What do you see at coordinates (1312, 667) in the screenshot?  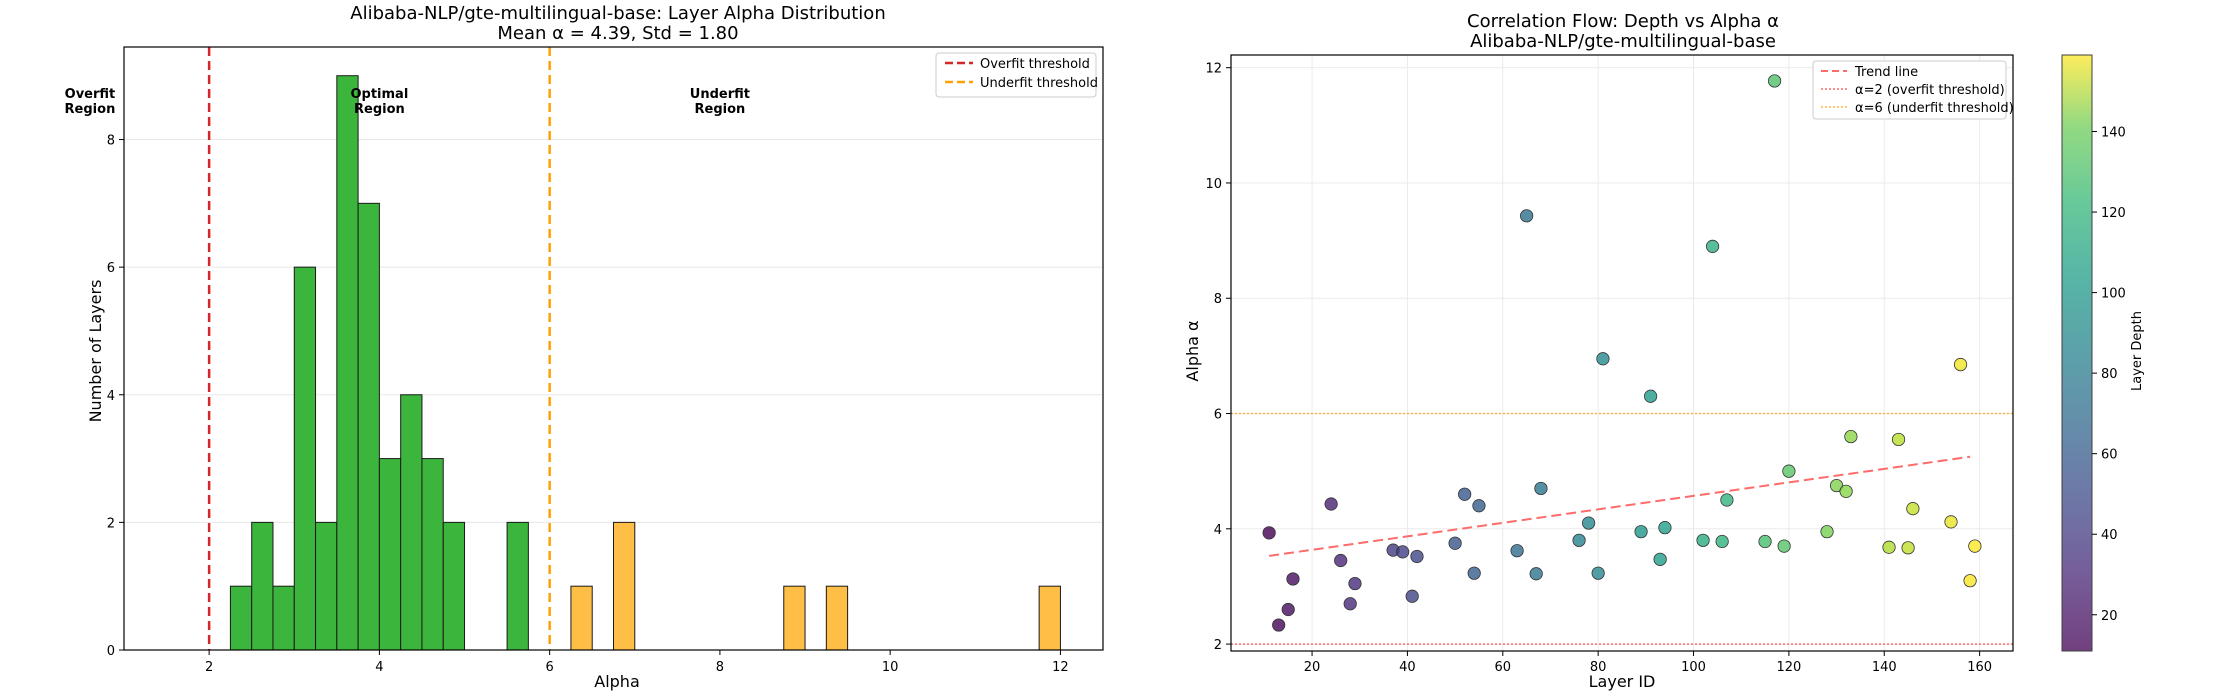 I see `scatter-xtick-label: 20` at bounding box center [1312, 667].